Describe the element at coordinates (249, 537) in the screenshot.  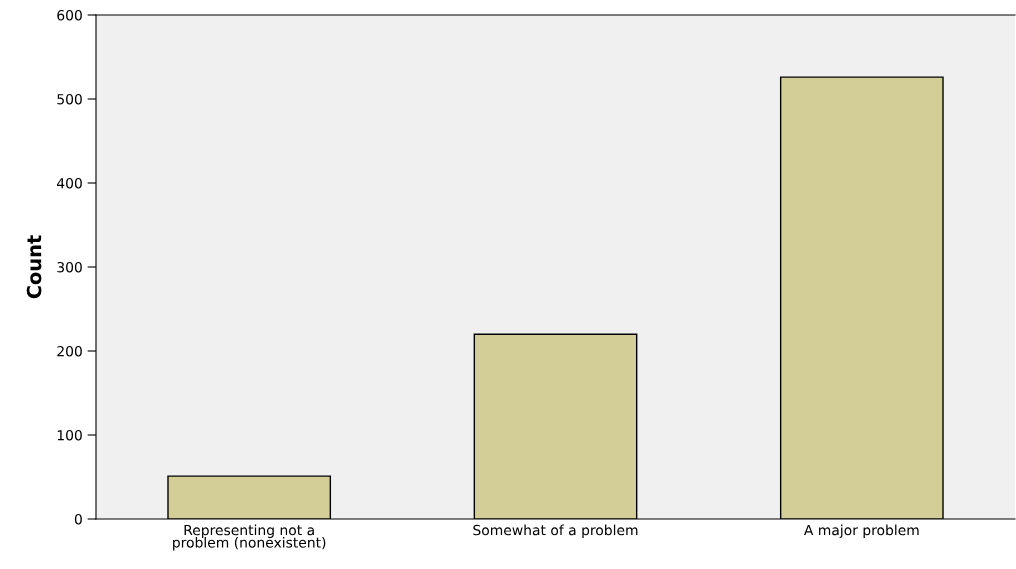
I see `x-tick-label: Representing not a problem (nonexistent)` at that location.